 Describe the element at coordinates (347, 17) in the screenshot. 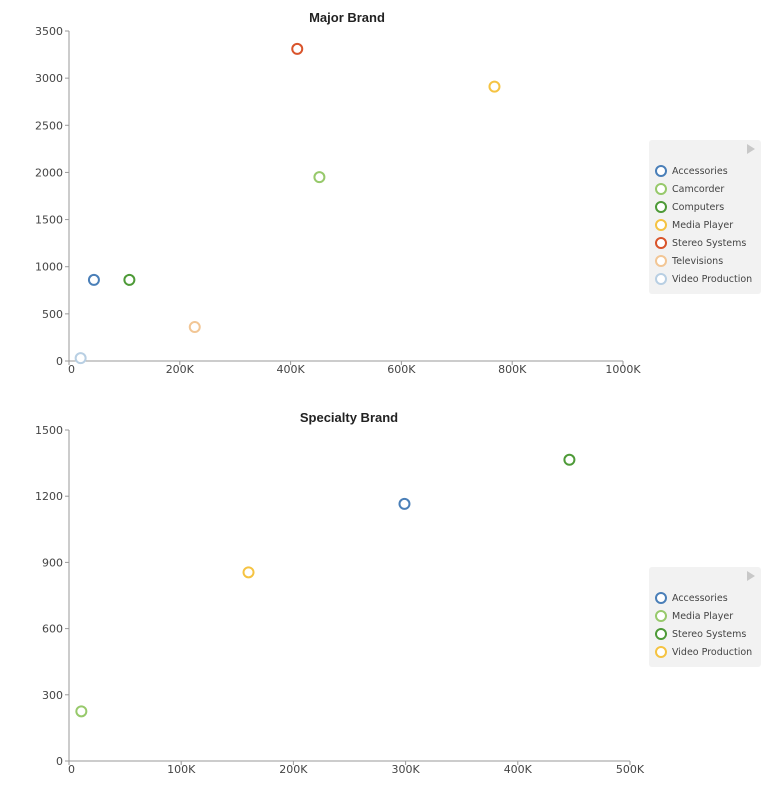

I see `chart-title: Major Brand` at that location.